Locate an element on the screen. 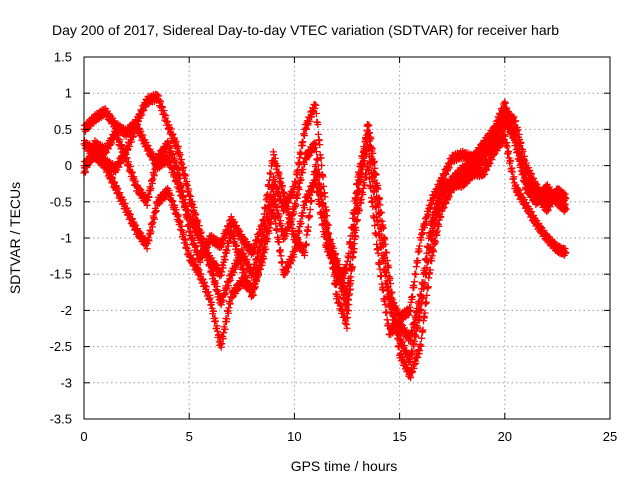  y-tick-label: 1.5 is located at coordinates (63, 57).